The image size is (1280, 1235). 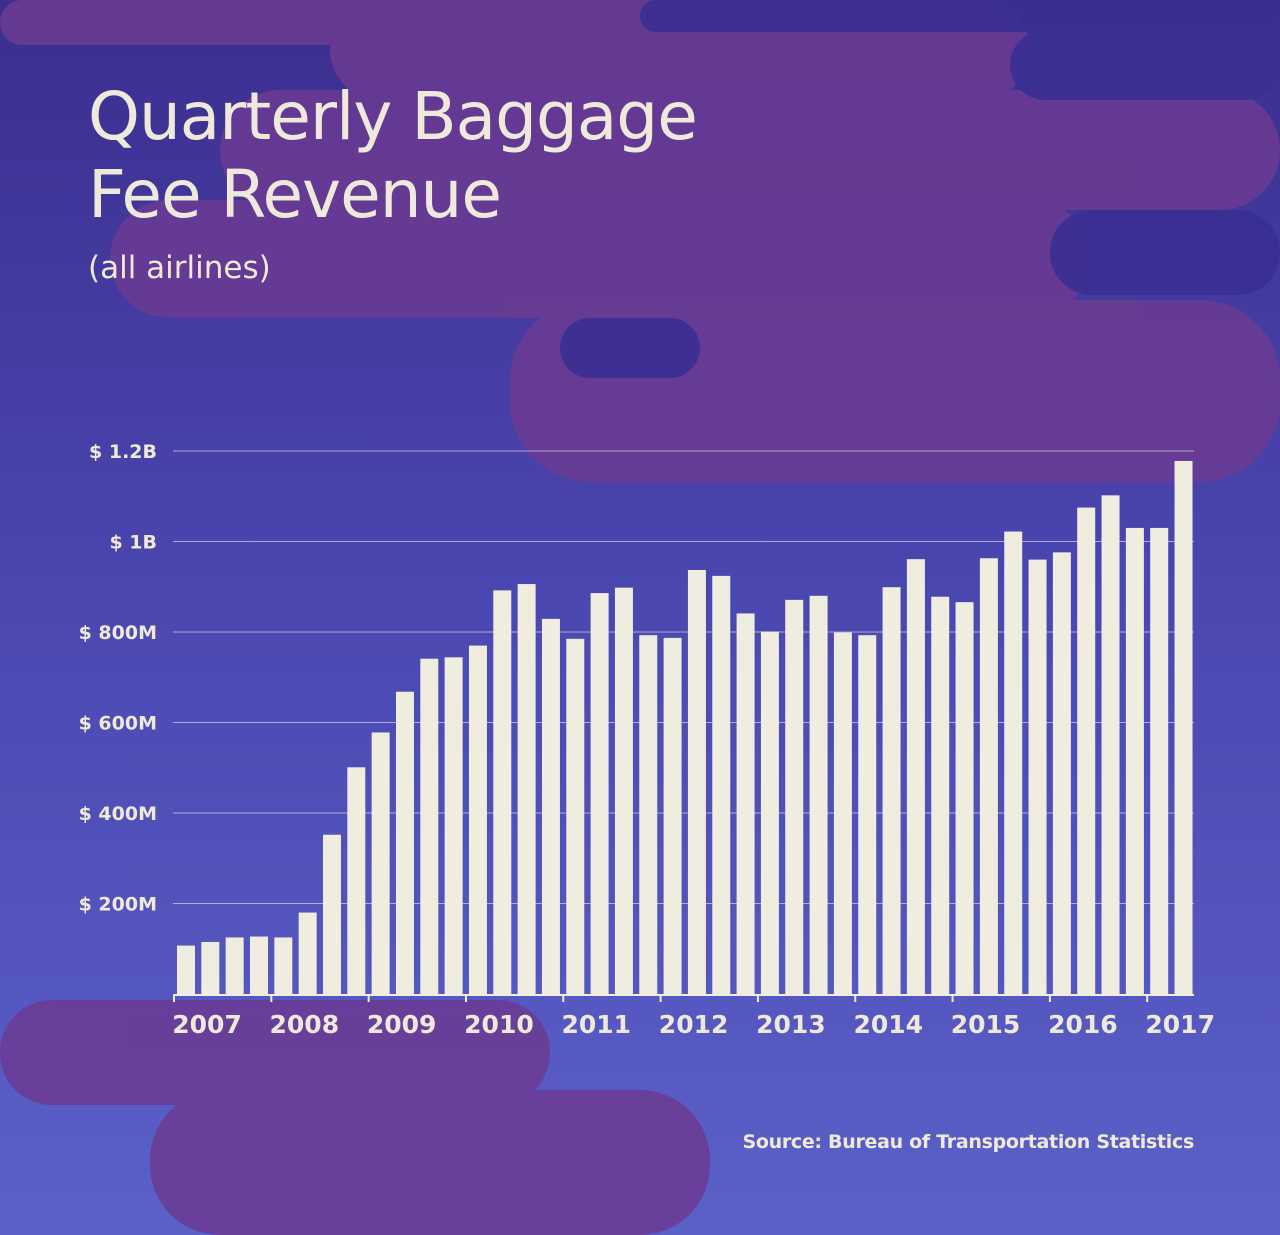 I want to click on y-tick-label: $ 800M, so click(x=118, y=633).